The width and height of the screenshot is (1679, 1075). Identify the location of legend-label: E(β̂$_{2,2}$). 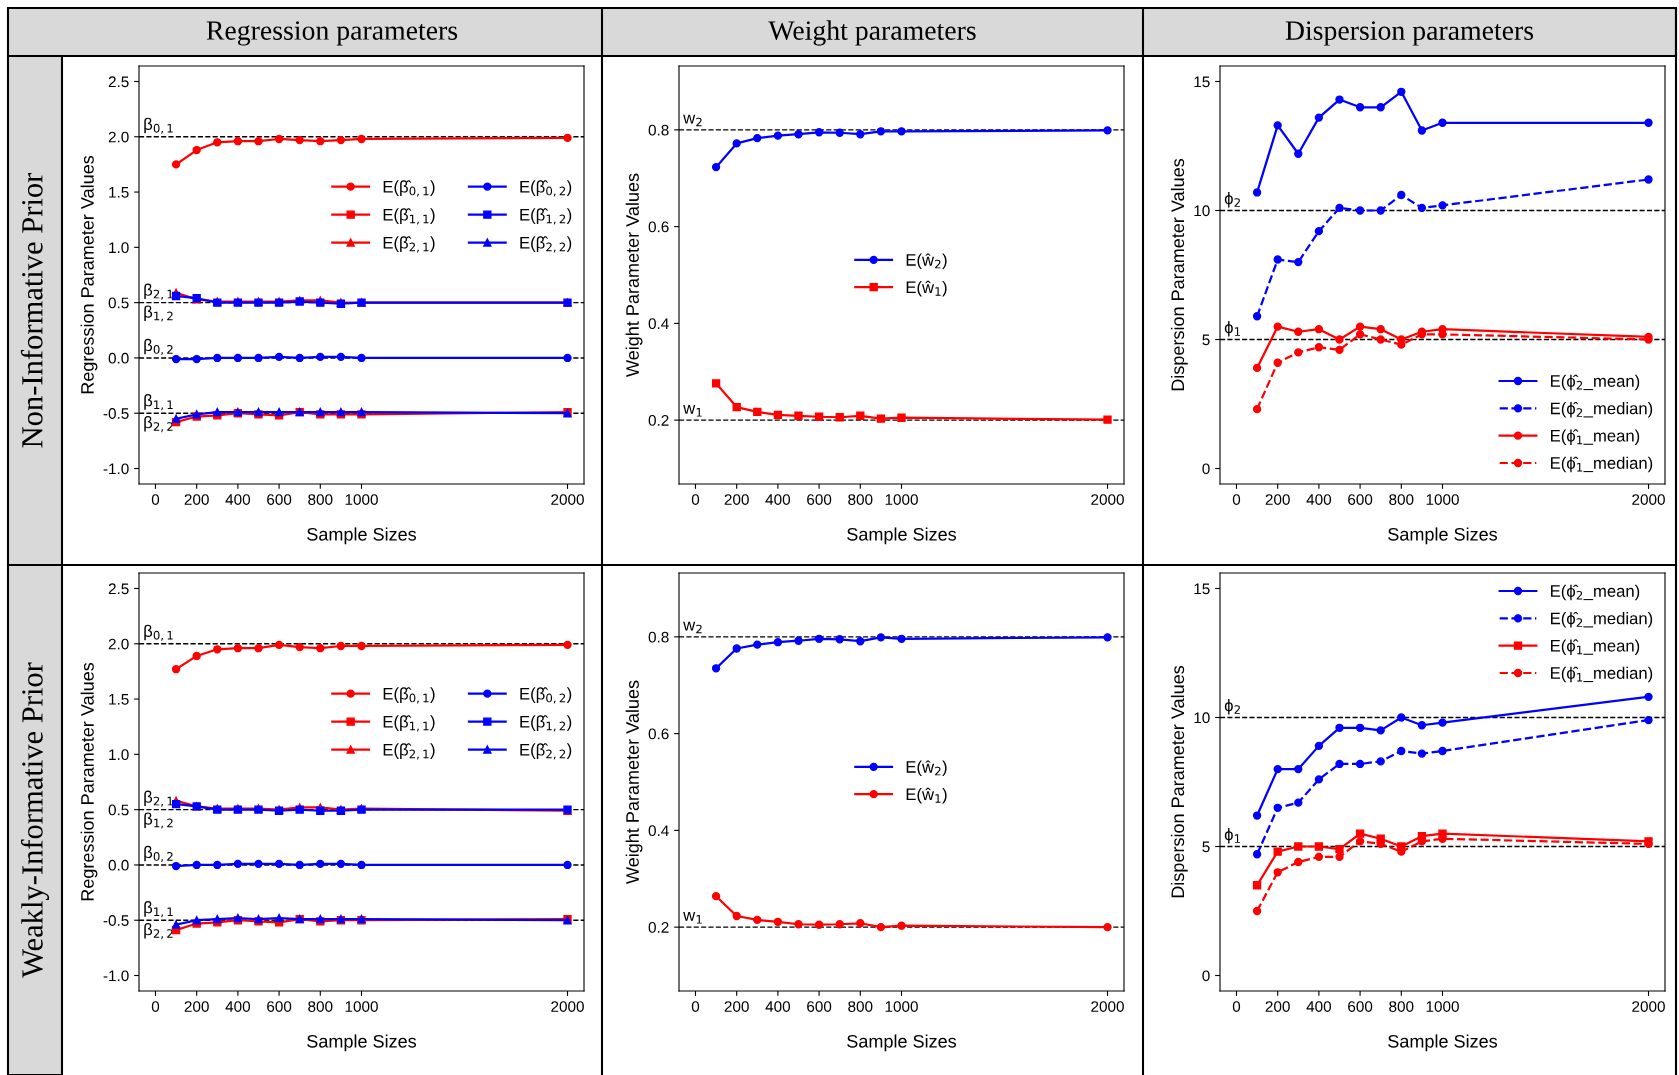
(546, 751).